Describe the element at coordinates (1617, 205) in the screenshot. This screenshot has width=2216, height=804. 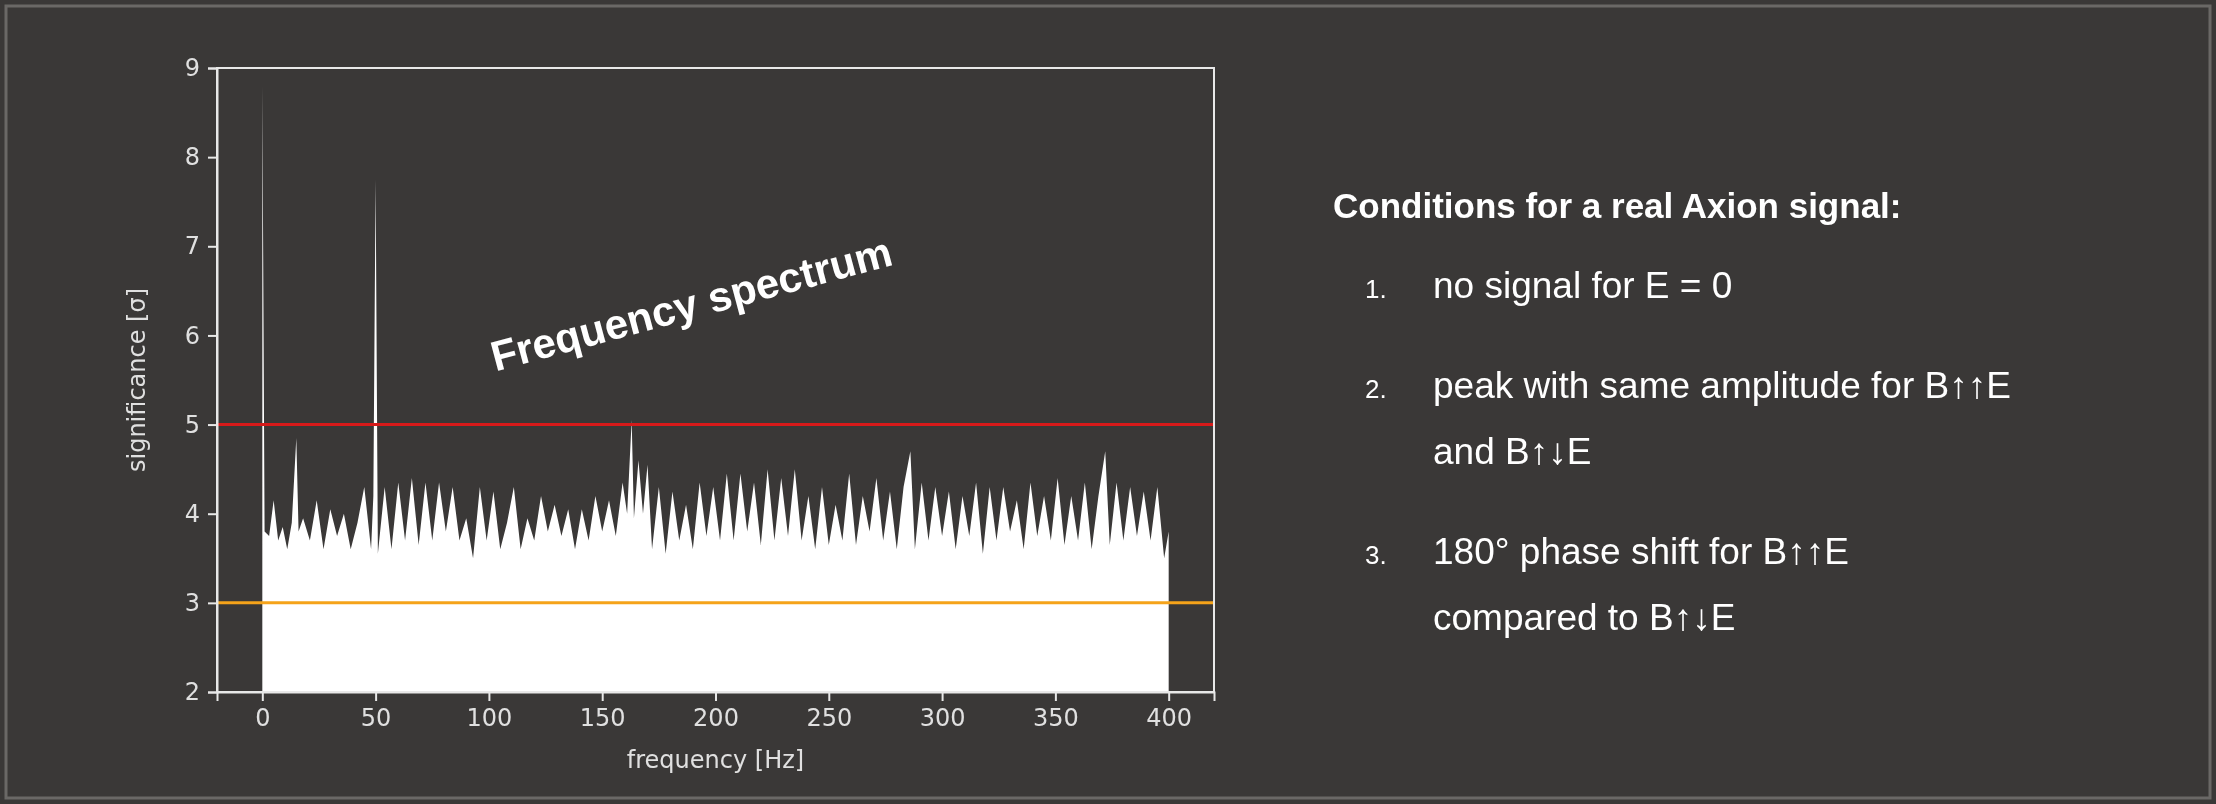
I see `text: Conditions for a real Axion signal:` at that location.